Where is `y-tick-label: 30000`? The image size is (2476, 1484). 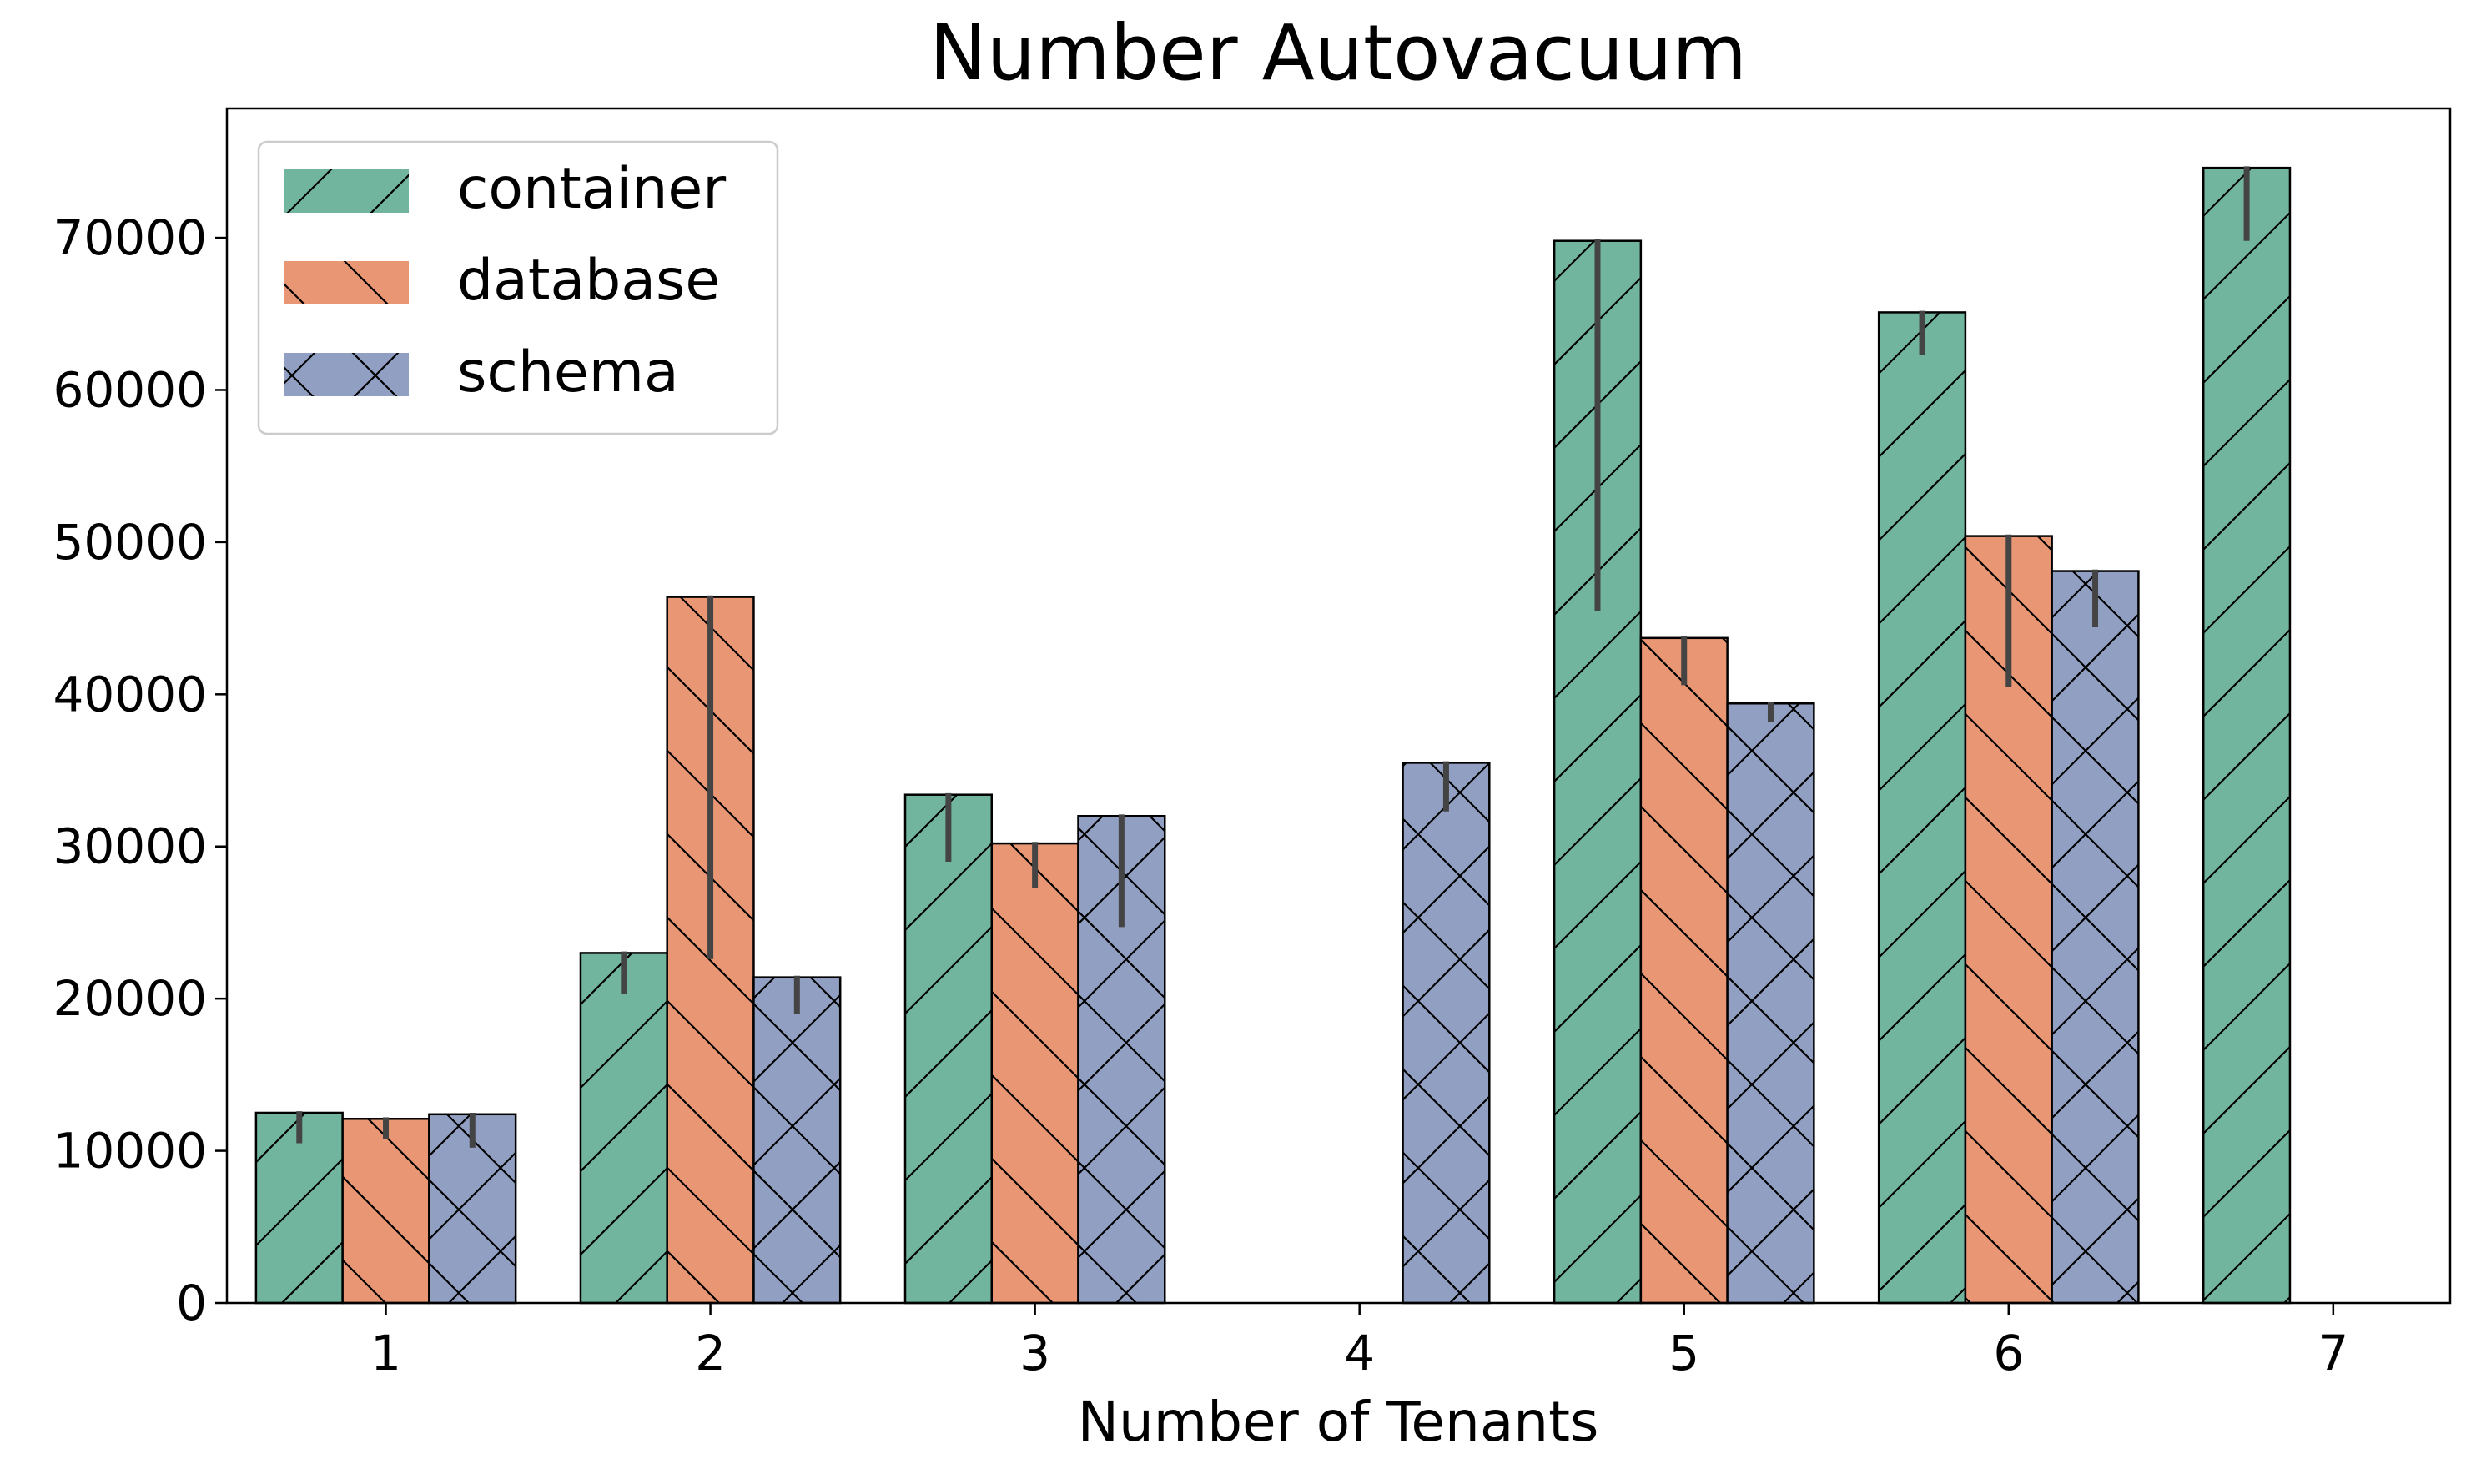
y-tick-label: 30000 is located at coordinates (130, 847).